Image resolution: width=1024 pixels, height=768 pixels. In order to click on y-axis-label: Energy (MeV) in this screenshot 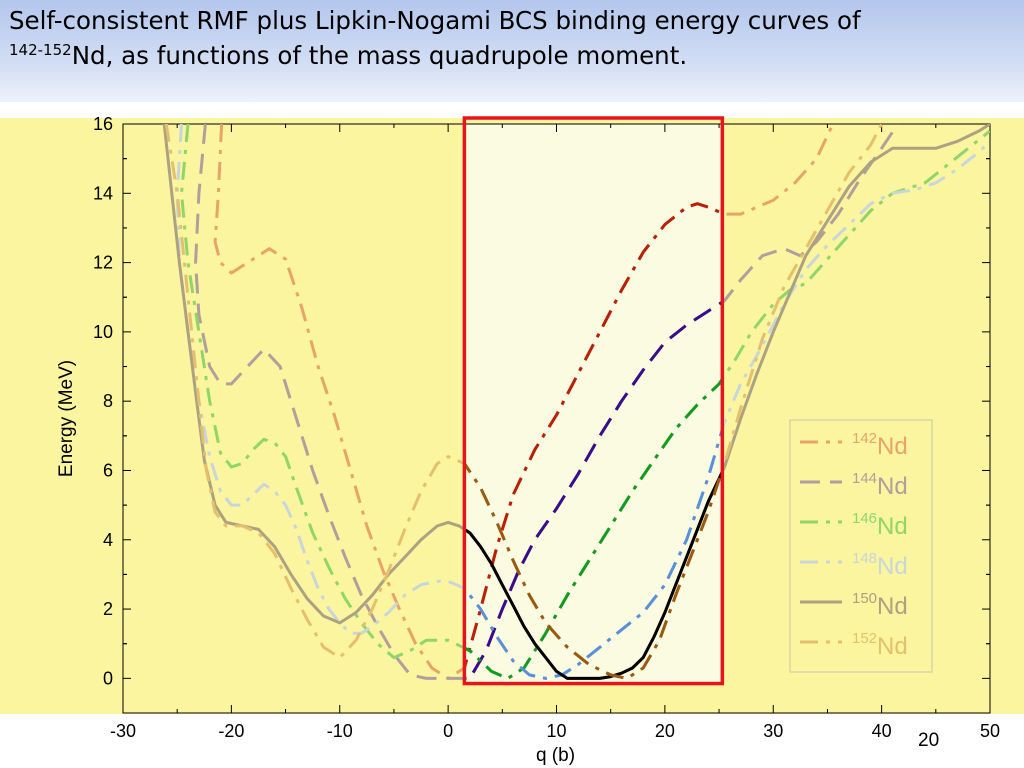, I will do `click(66, 418)`.